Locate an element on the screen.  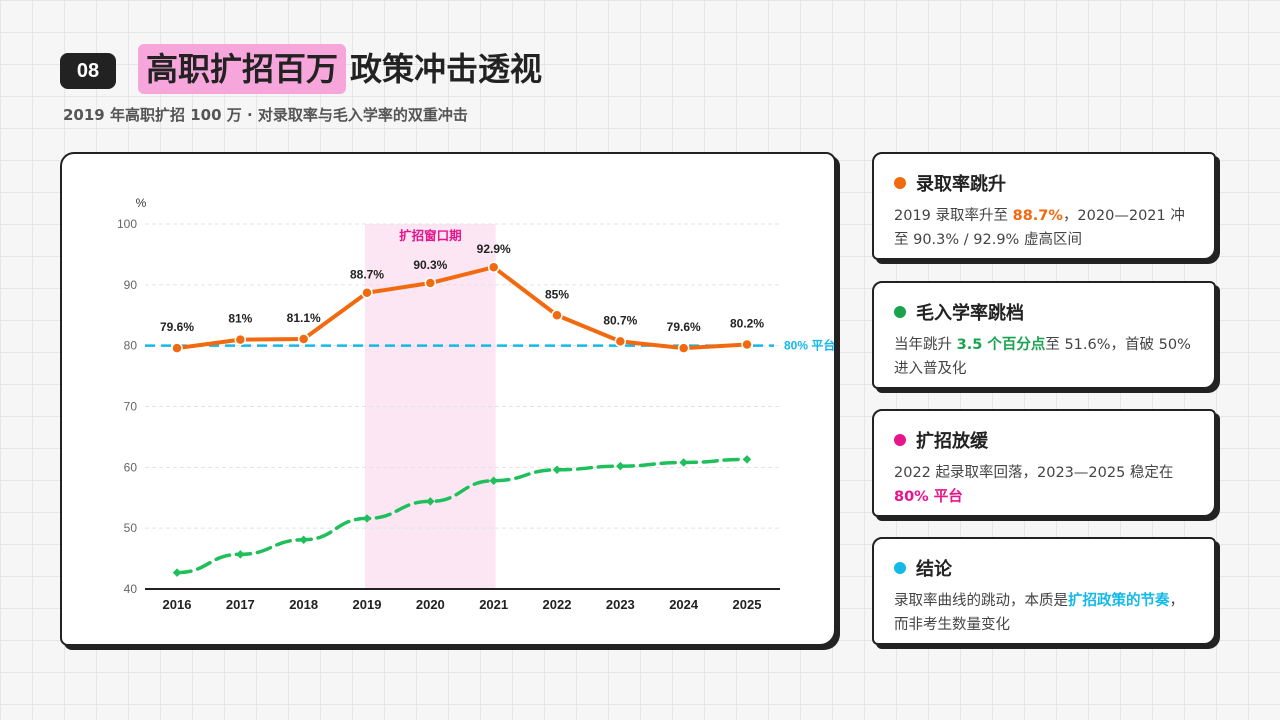
reference-line-label: 80% 平台 is located at coordinates (809, 345).